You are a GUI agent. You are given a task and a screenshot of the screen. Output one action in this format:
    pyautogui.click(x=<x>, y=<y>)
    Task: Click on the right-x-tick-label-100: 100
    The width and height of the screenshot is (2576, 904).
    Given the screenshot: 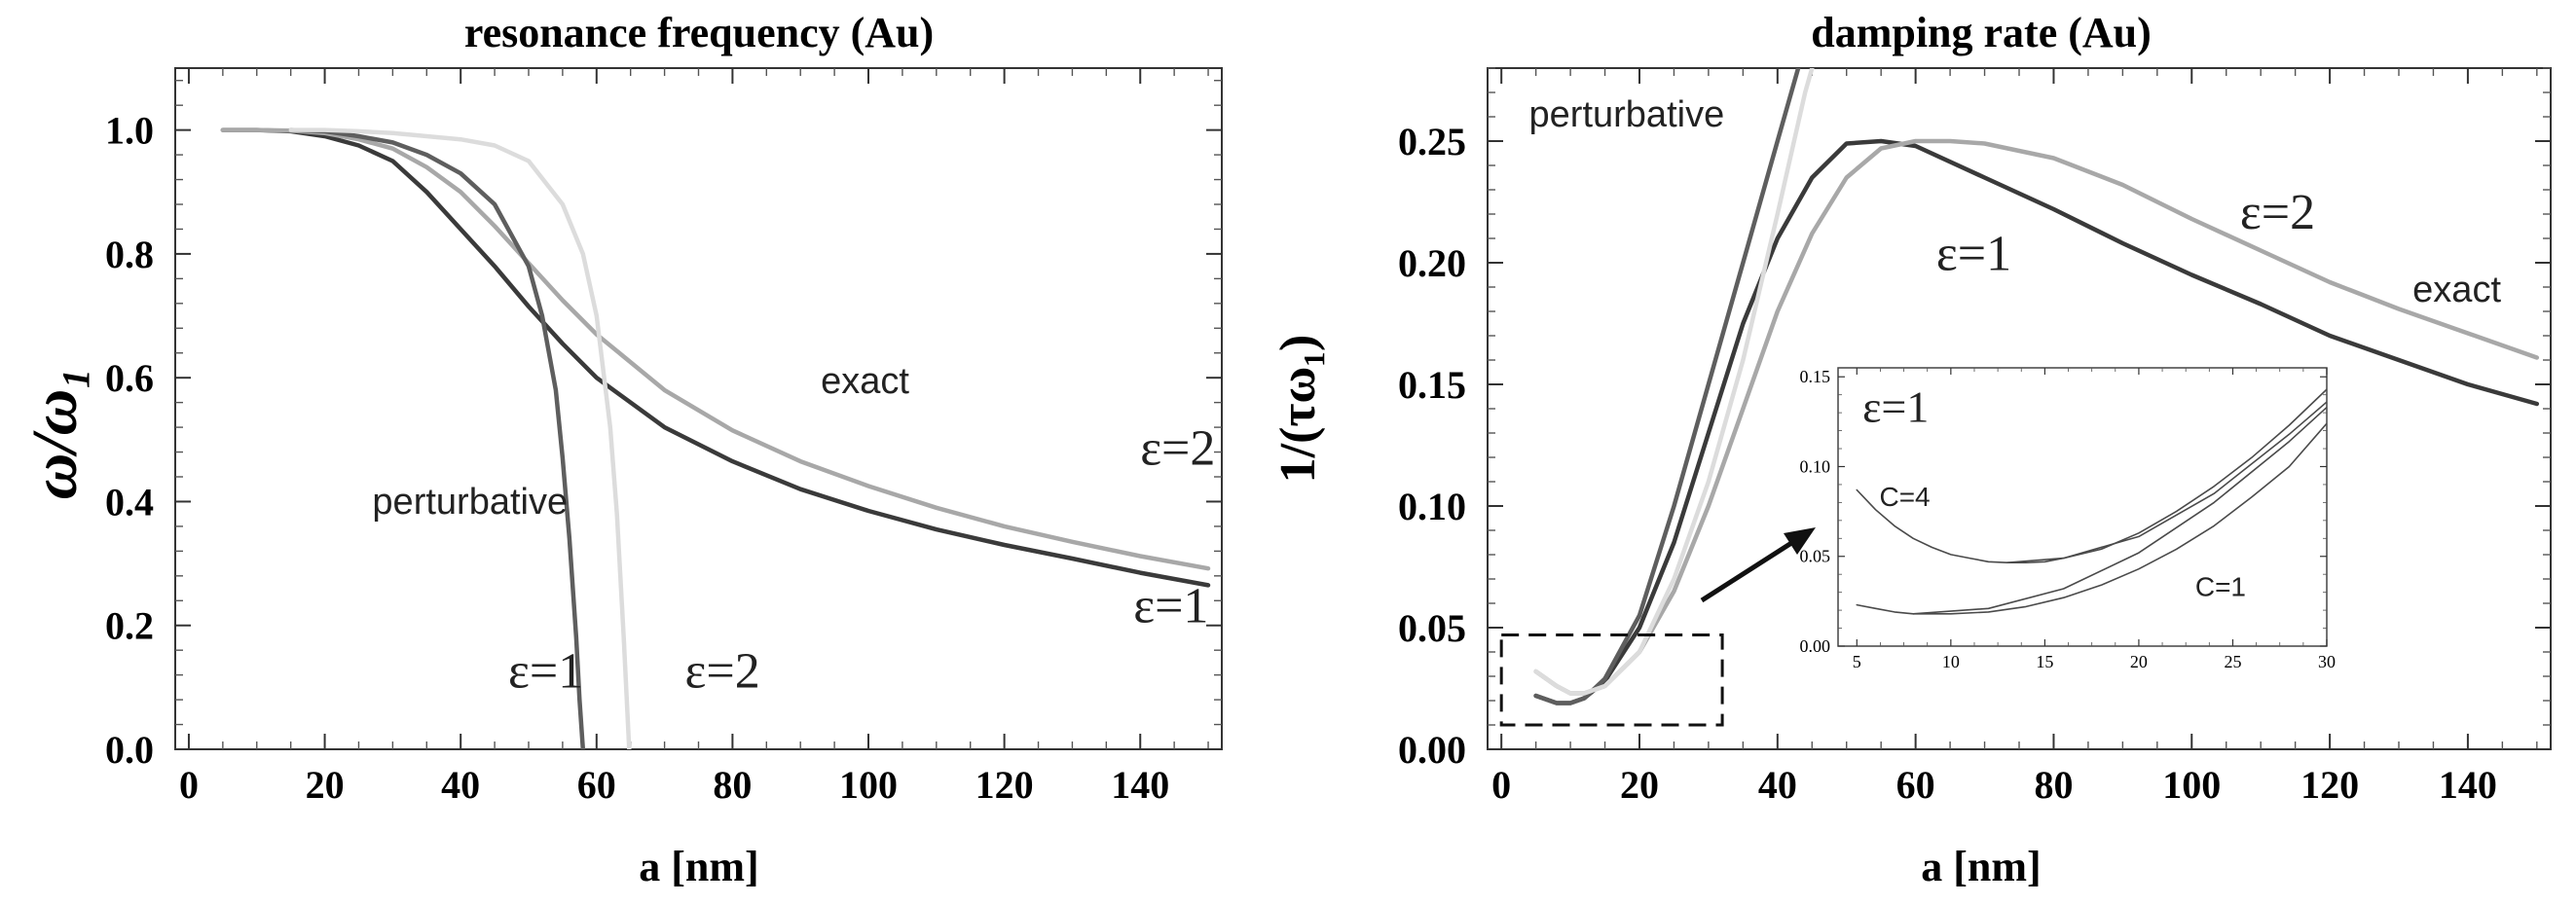 What is the action you would take?
    pyautogui.click(x=2191, y=785)
    